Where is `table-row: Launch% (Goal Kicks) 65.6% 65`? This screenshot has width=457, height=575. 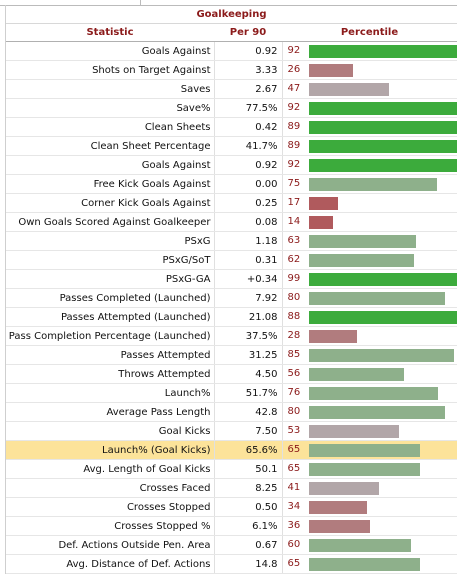
table-row: Launch% (Goal Kicks) 65.6% 65 is located at coordinates (231, 450).